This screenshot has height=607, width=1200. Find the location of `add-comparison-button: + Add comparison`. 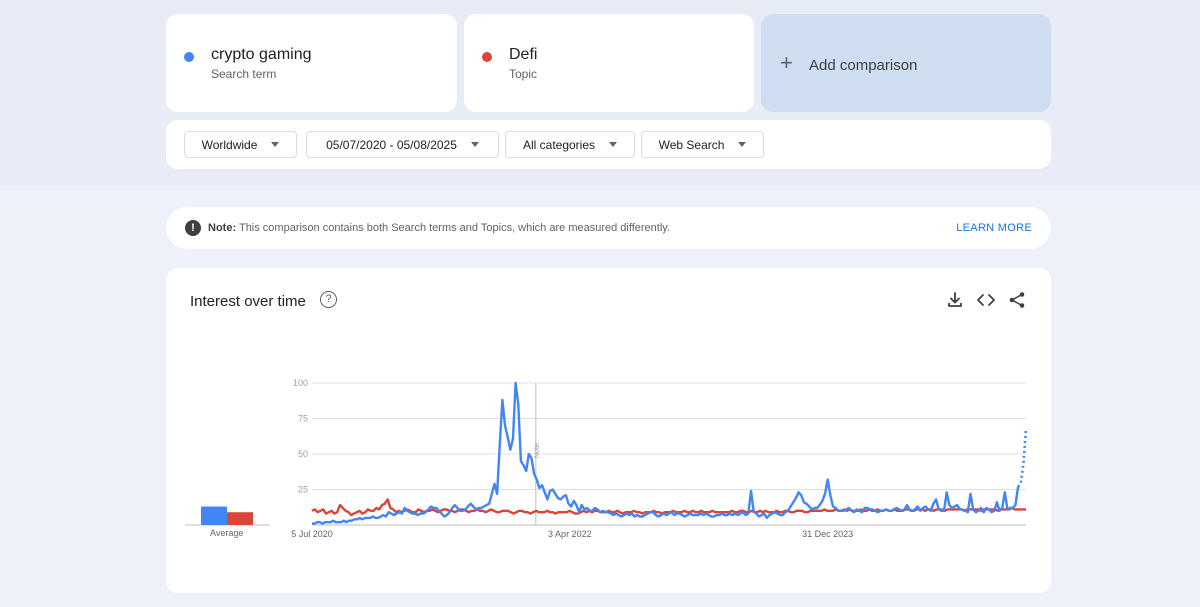

add-comparison-button: + Add comparison is located at coordinates (906, 63).